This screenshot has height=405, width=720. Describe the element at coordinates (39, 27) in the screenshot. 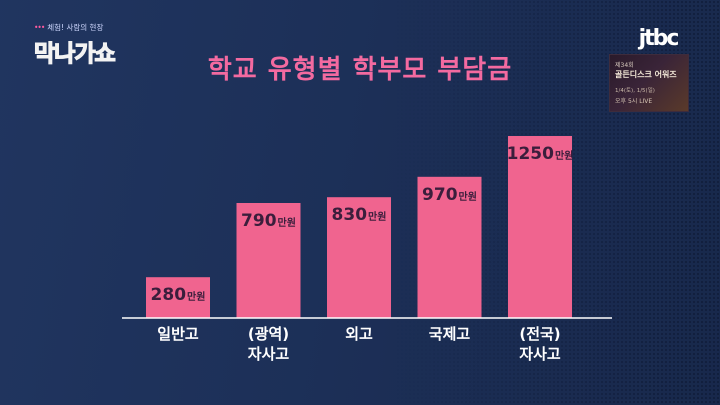

I see `dots-icon: •••` at that location.